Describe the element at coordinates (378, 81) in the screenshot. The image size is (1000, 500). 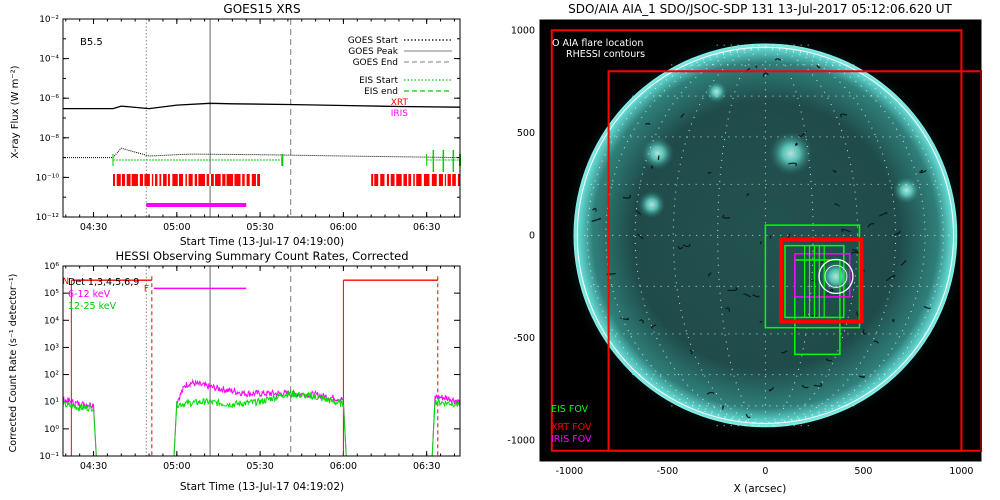
I see `goes-legend-label: EIS Start` at that location.